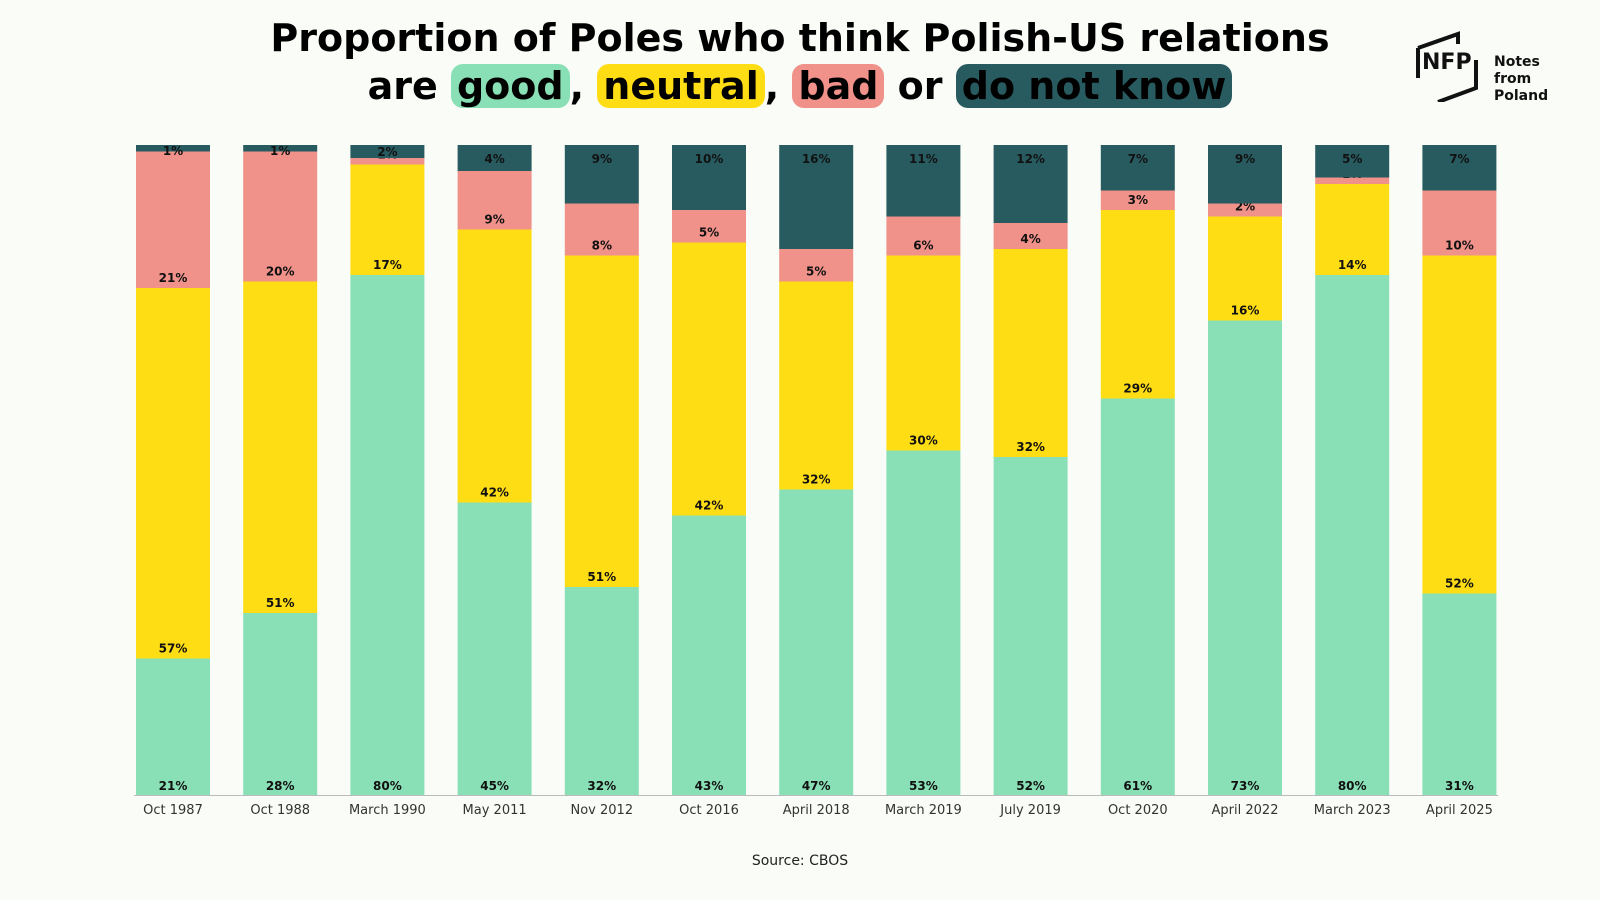 Image resolution: width=1600 pixels, height=900 pixels. Describe the element at coordinates (920, 86) in the screenshot. I see `title-or: or` at that location.